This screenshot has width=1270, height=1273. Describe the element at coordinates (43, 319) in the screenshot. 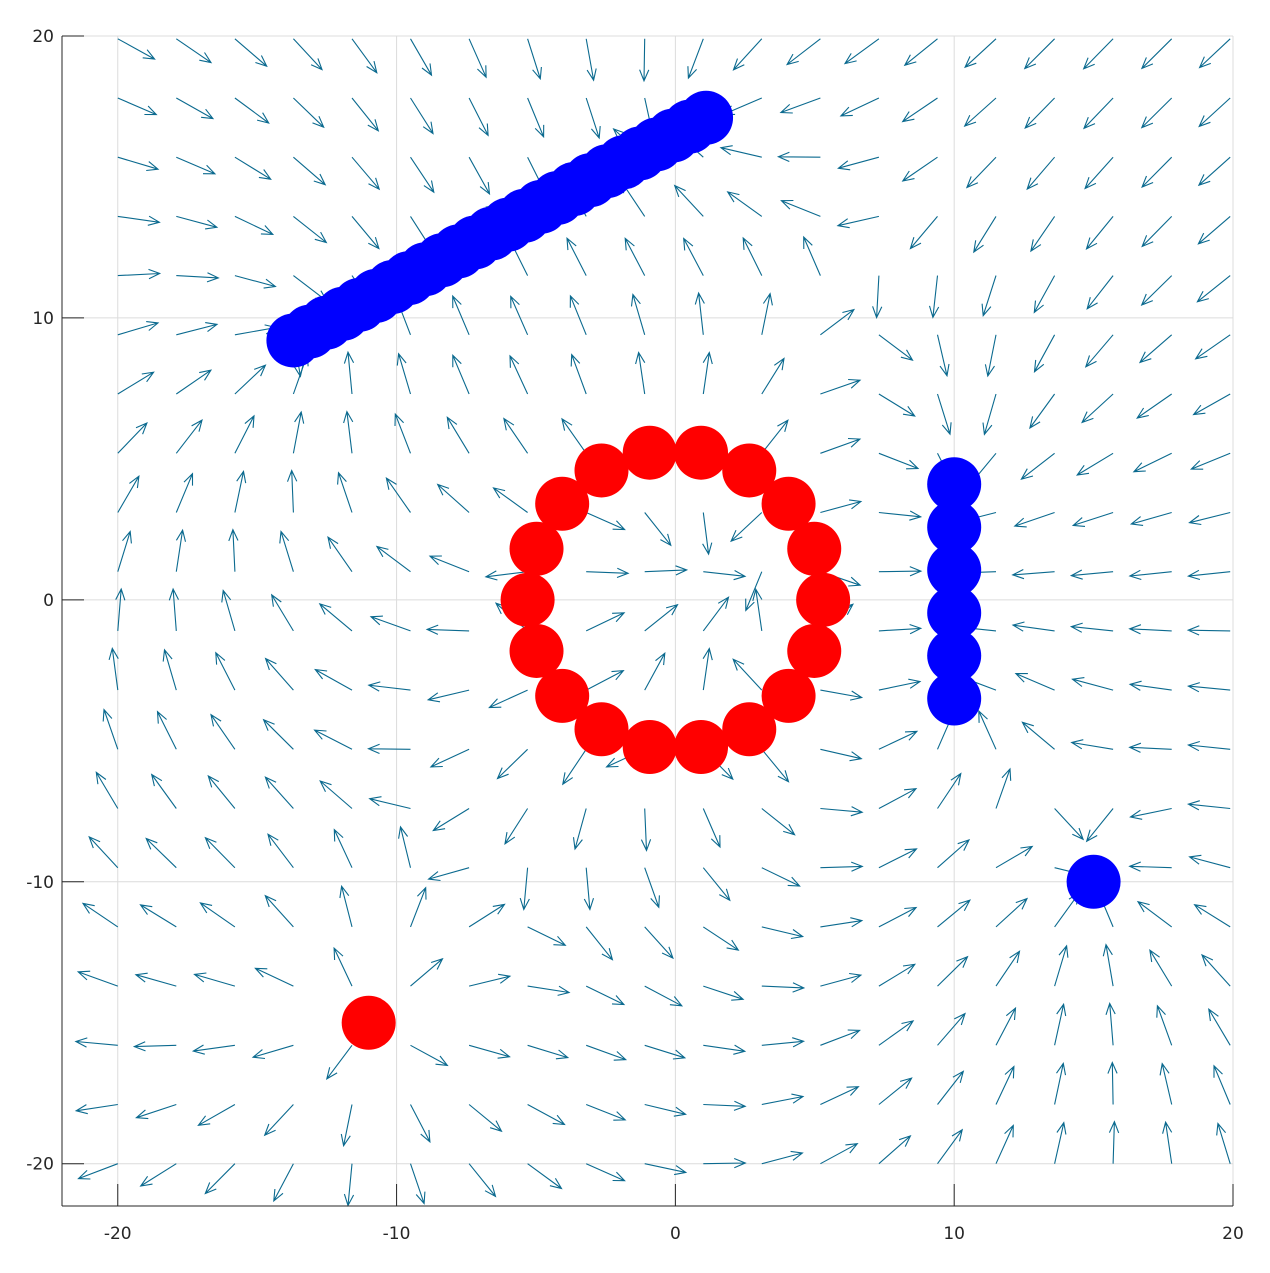

I see `y-tick-label: 10` at that location.